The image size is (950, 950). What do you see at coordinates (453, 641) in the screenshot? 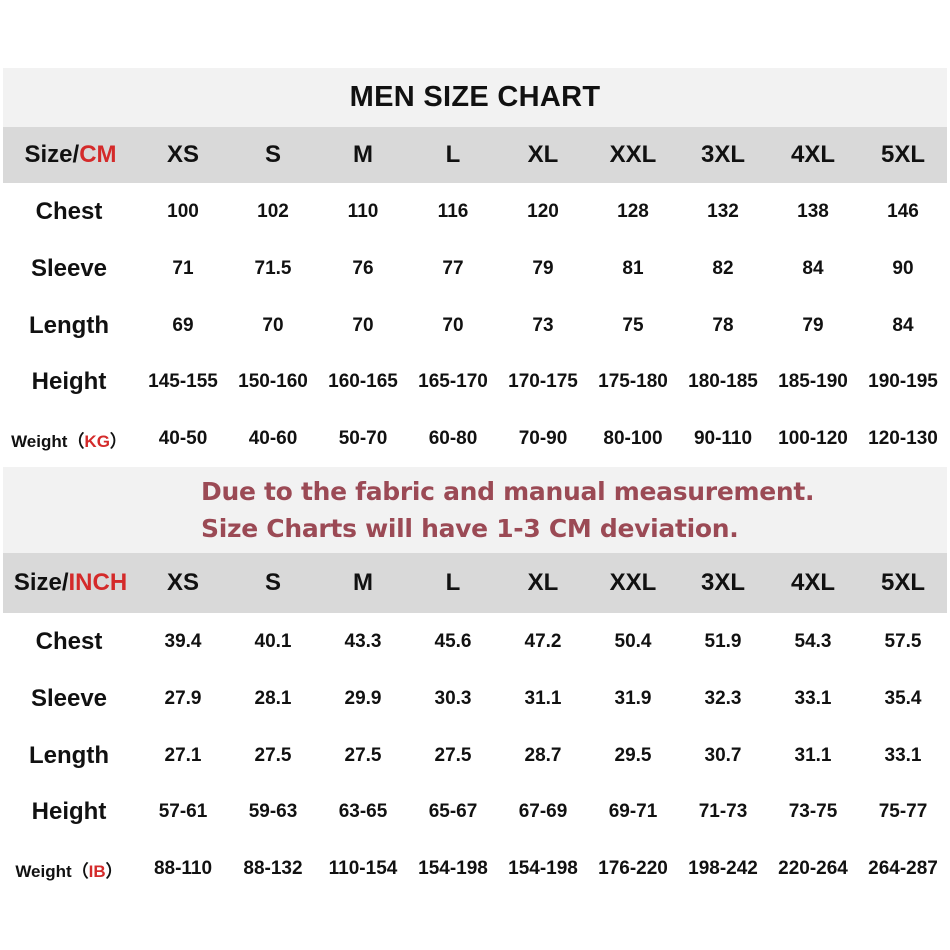
I see `inch-cell: 45.6` at bounding box center [453, 641].